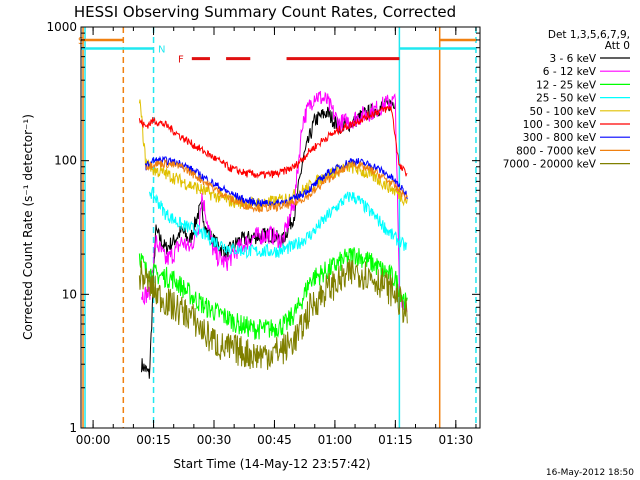 Image resolution: width=640 pixels, height=480 pixels. Describe the element at coordinates (572, 59) in the screenshot. I see `legend-entry-label-0: 3 - 6 keV` at that location.